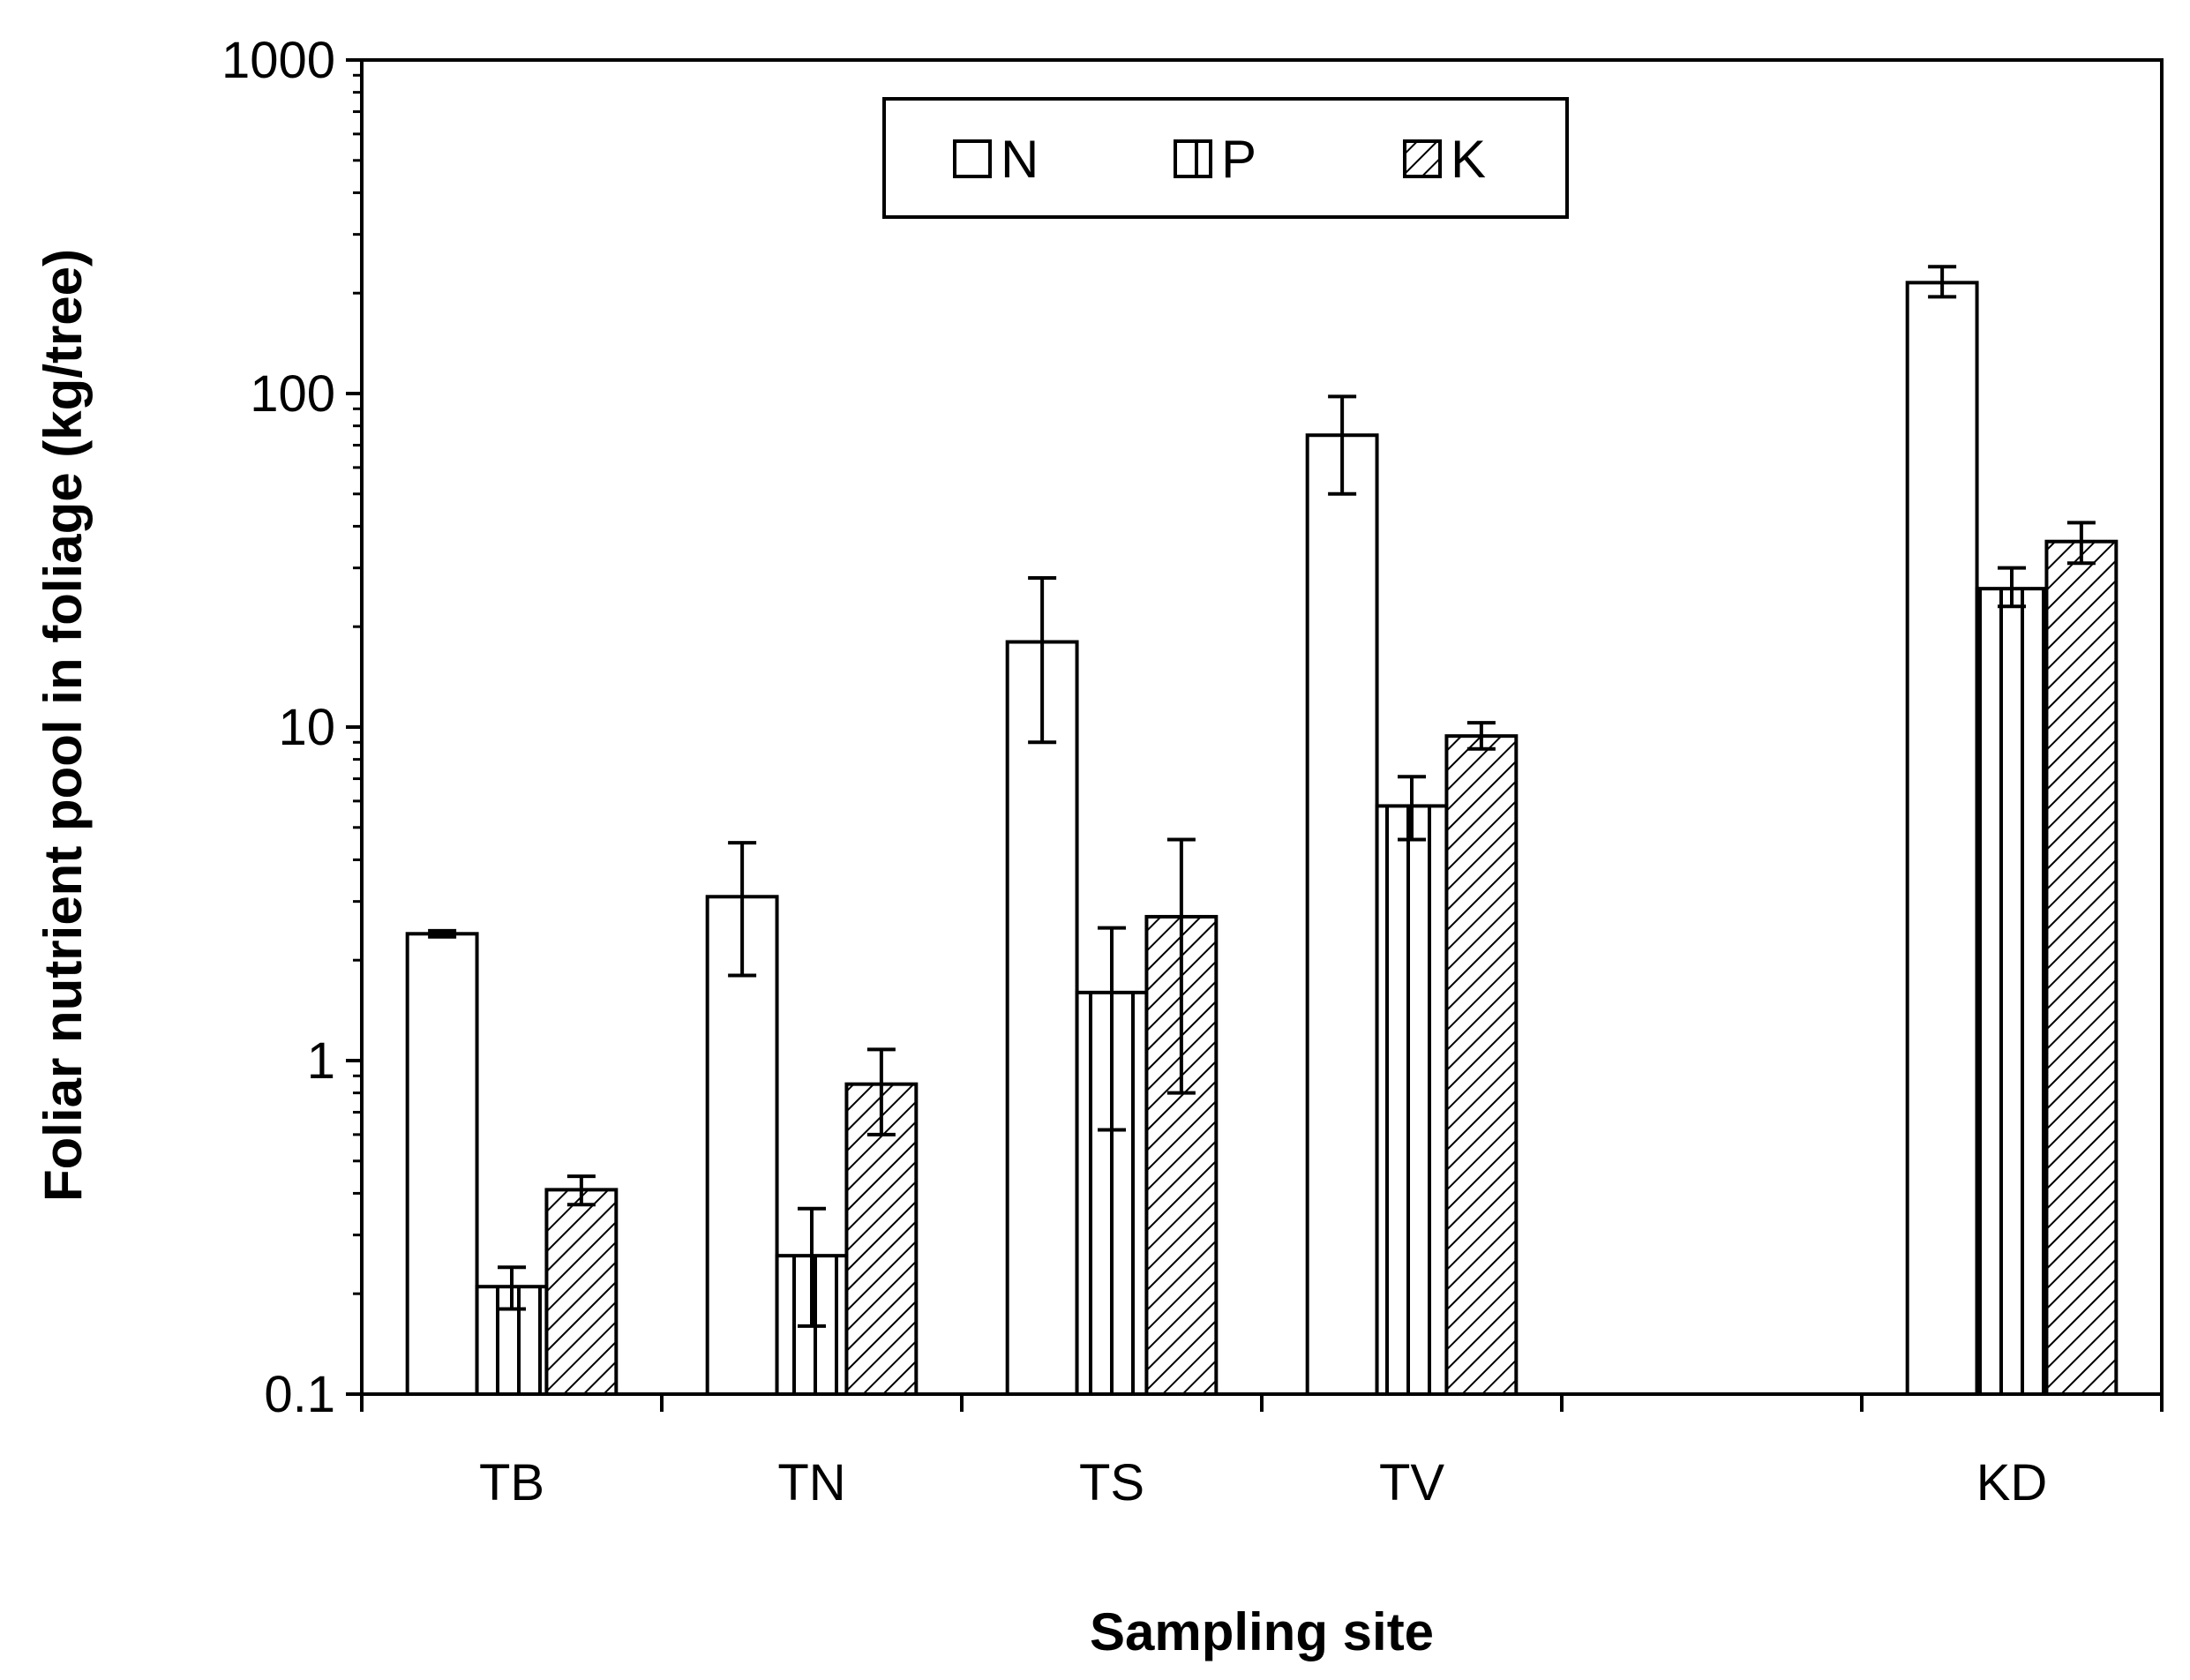  I want to click on y-axis: 0.1 1 10 100 1000, so click(291, 727).